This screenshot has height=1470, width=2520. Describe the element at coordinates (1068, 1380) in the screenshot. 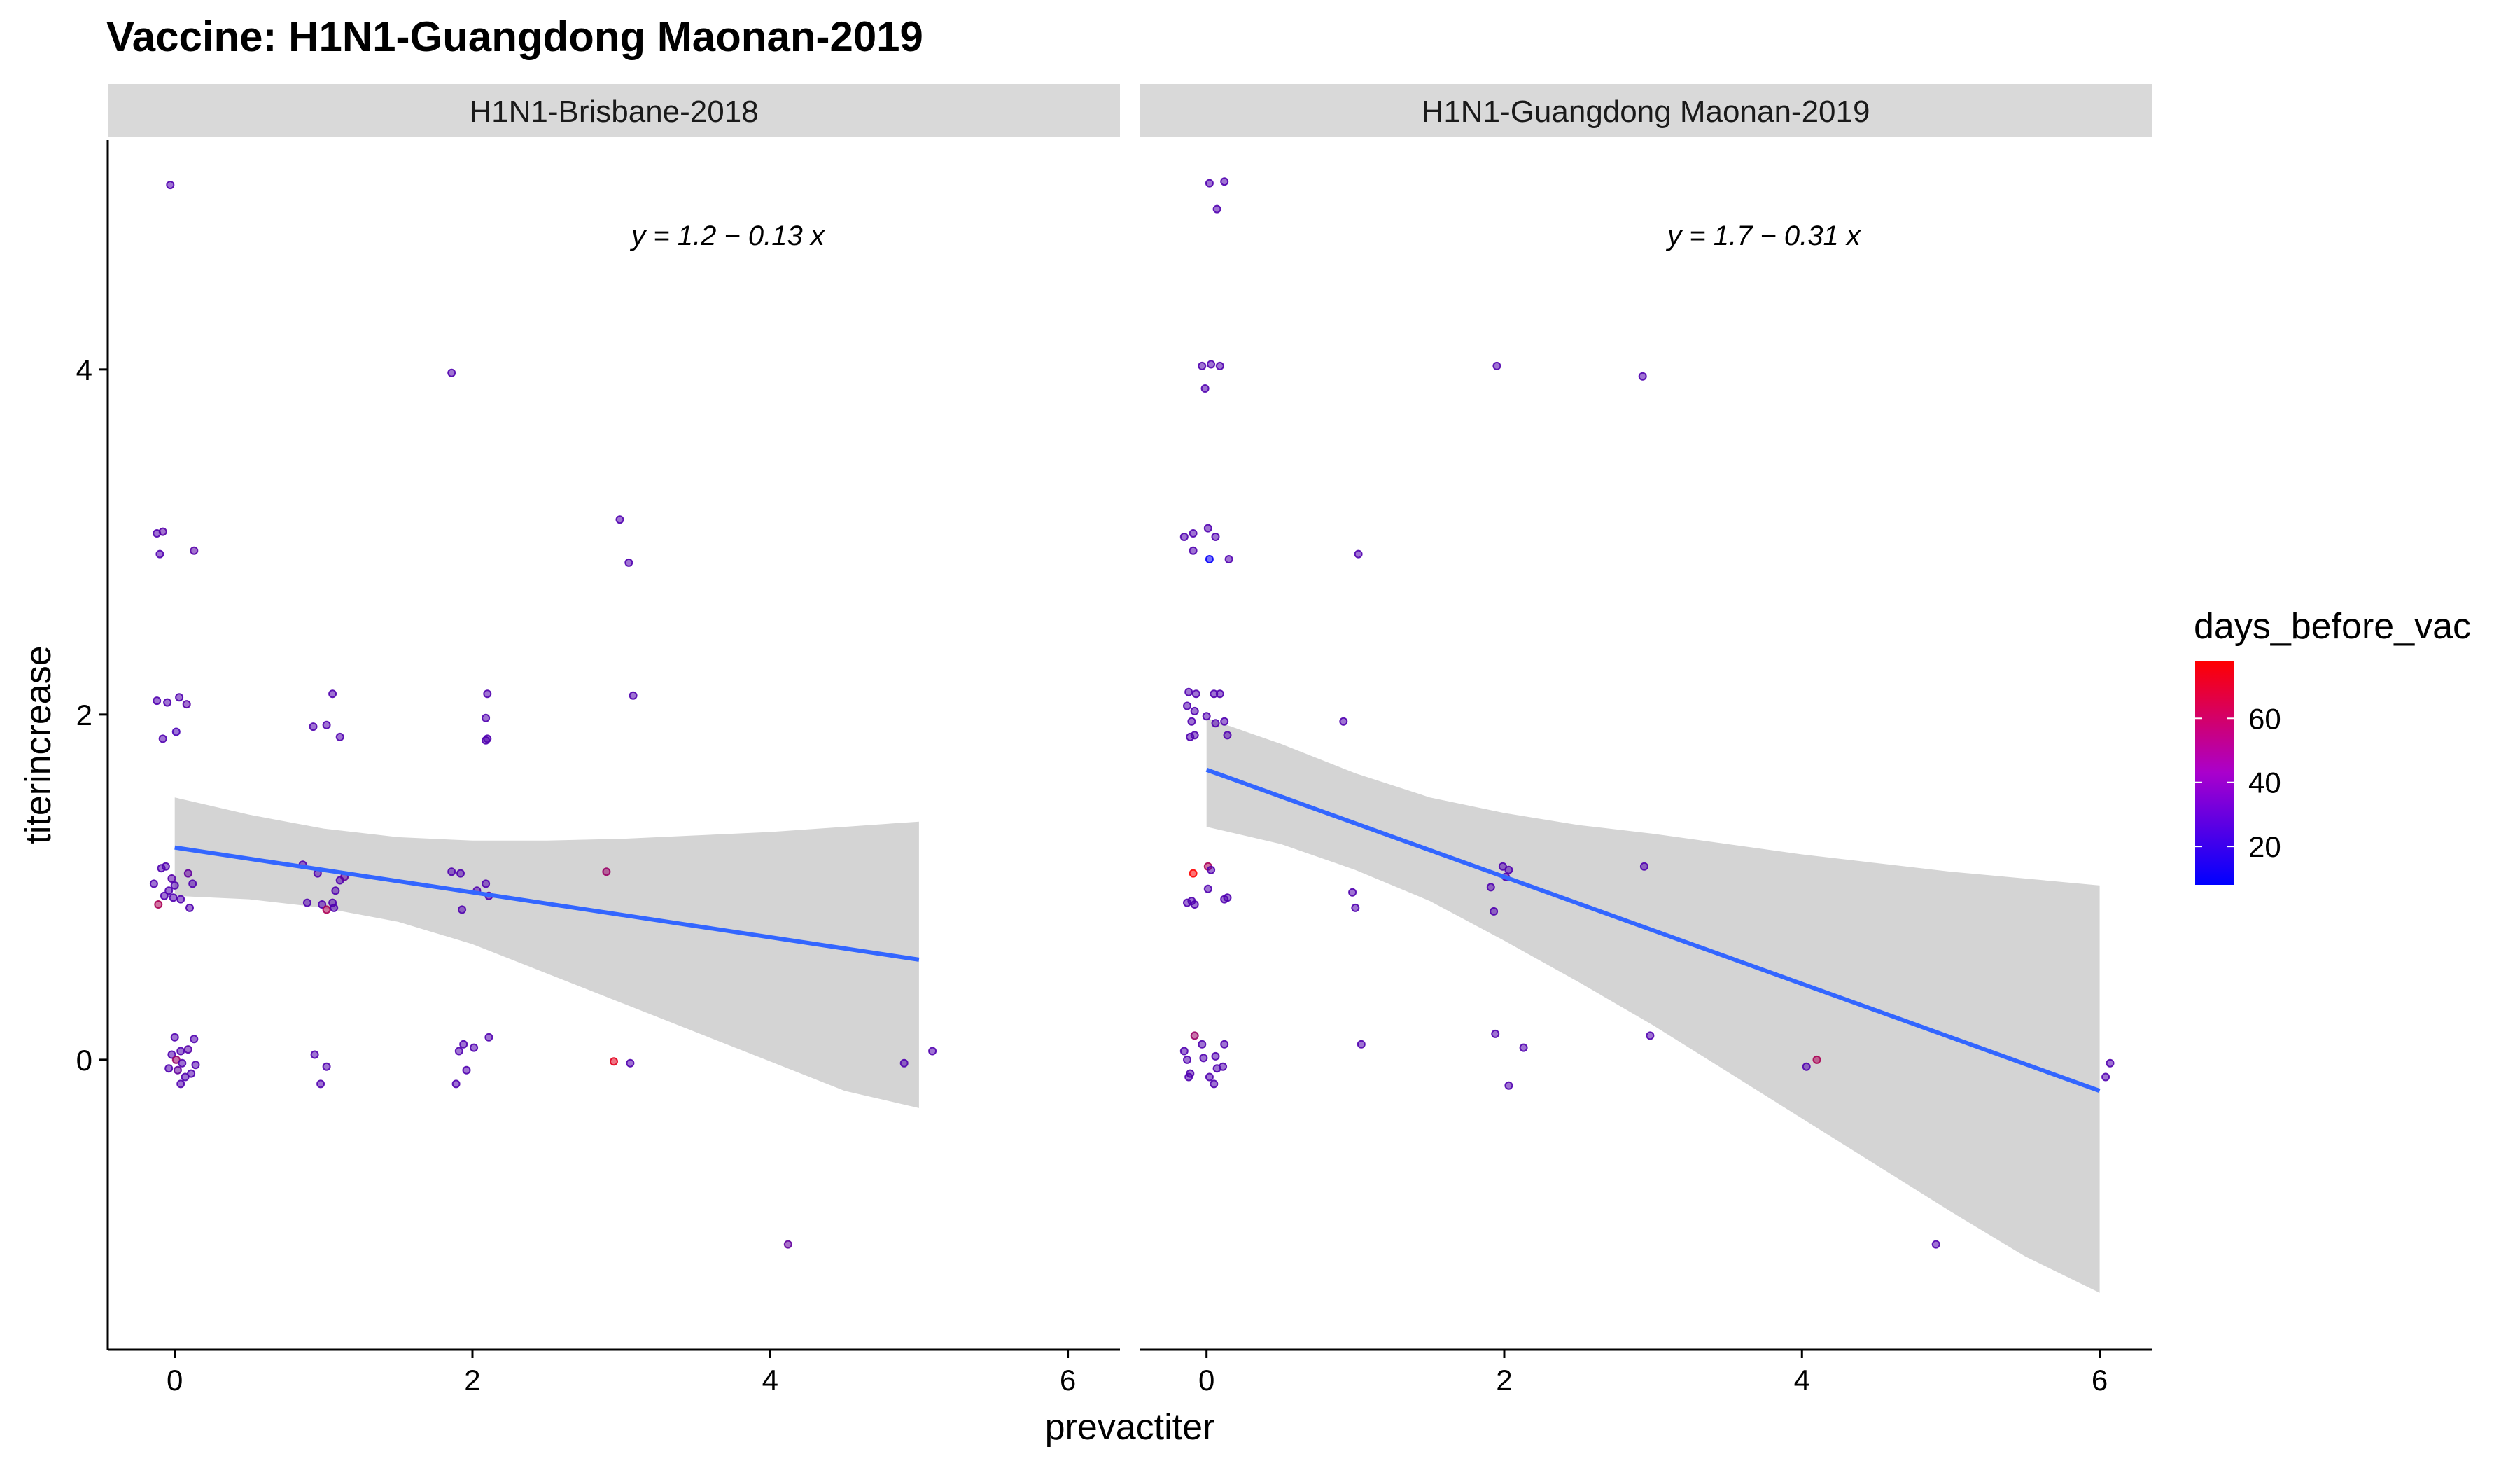

I see `x-tick-label: 6` at that location.